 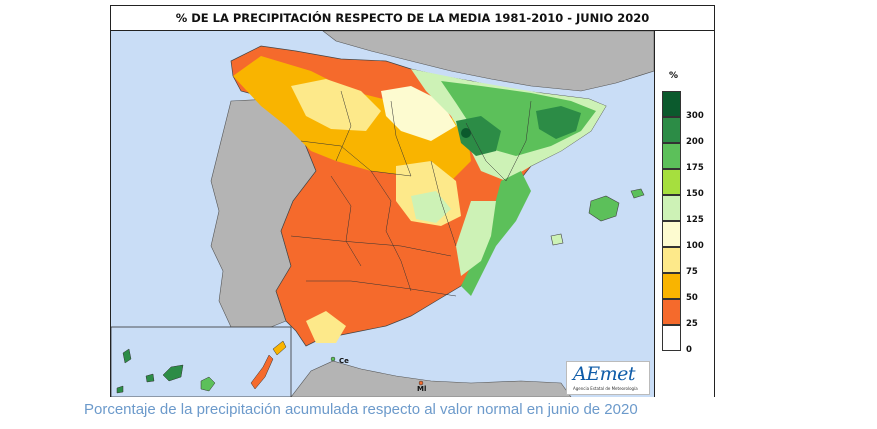 What do you see at coordinates (674, 76) in the screenshot?
I see `legend-unit: %` at bounding box center [674, 76].